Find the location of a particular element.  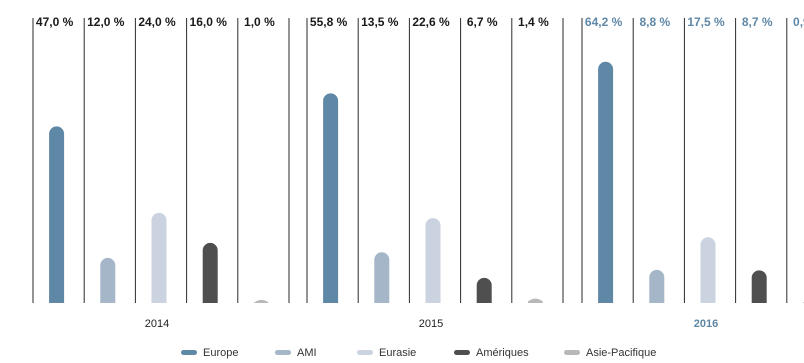

legend-label: Europe is located at coordinates (220, 353).